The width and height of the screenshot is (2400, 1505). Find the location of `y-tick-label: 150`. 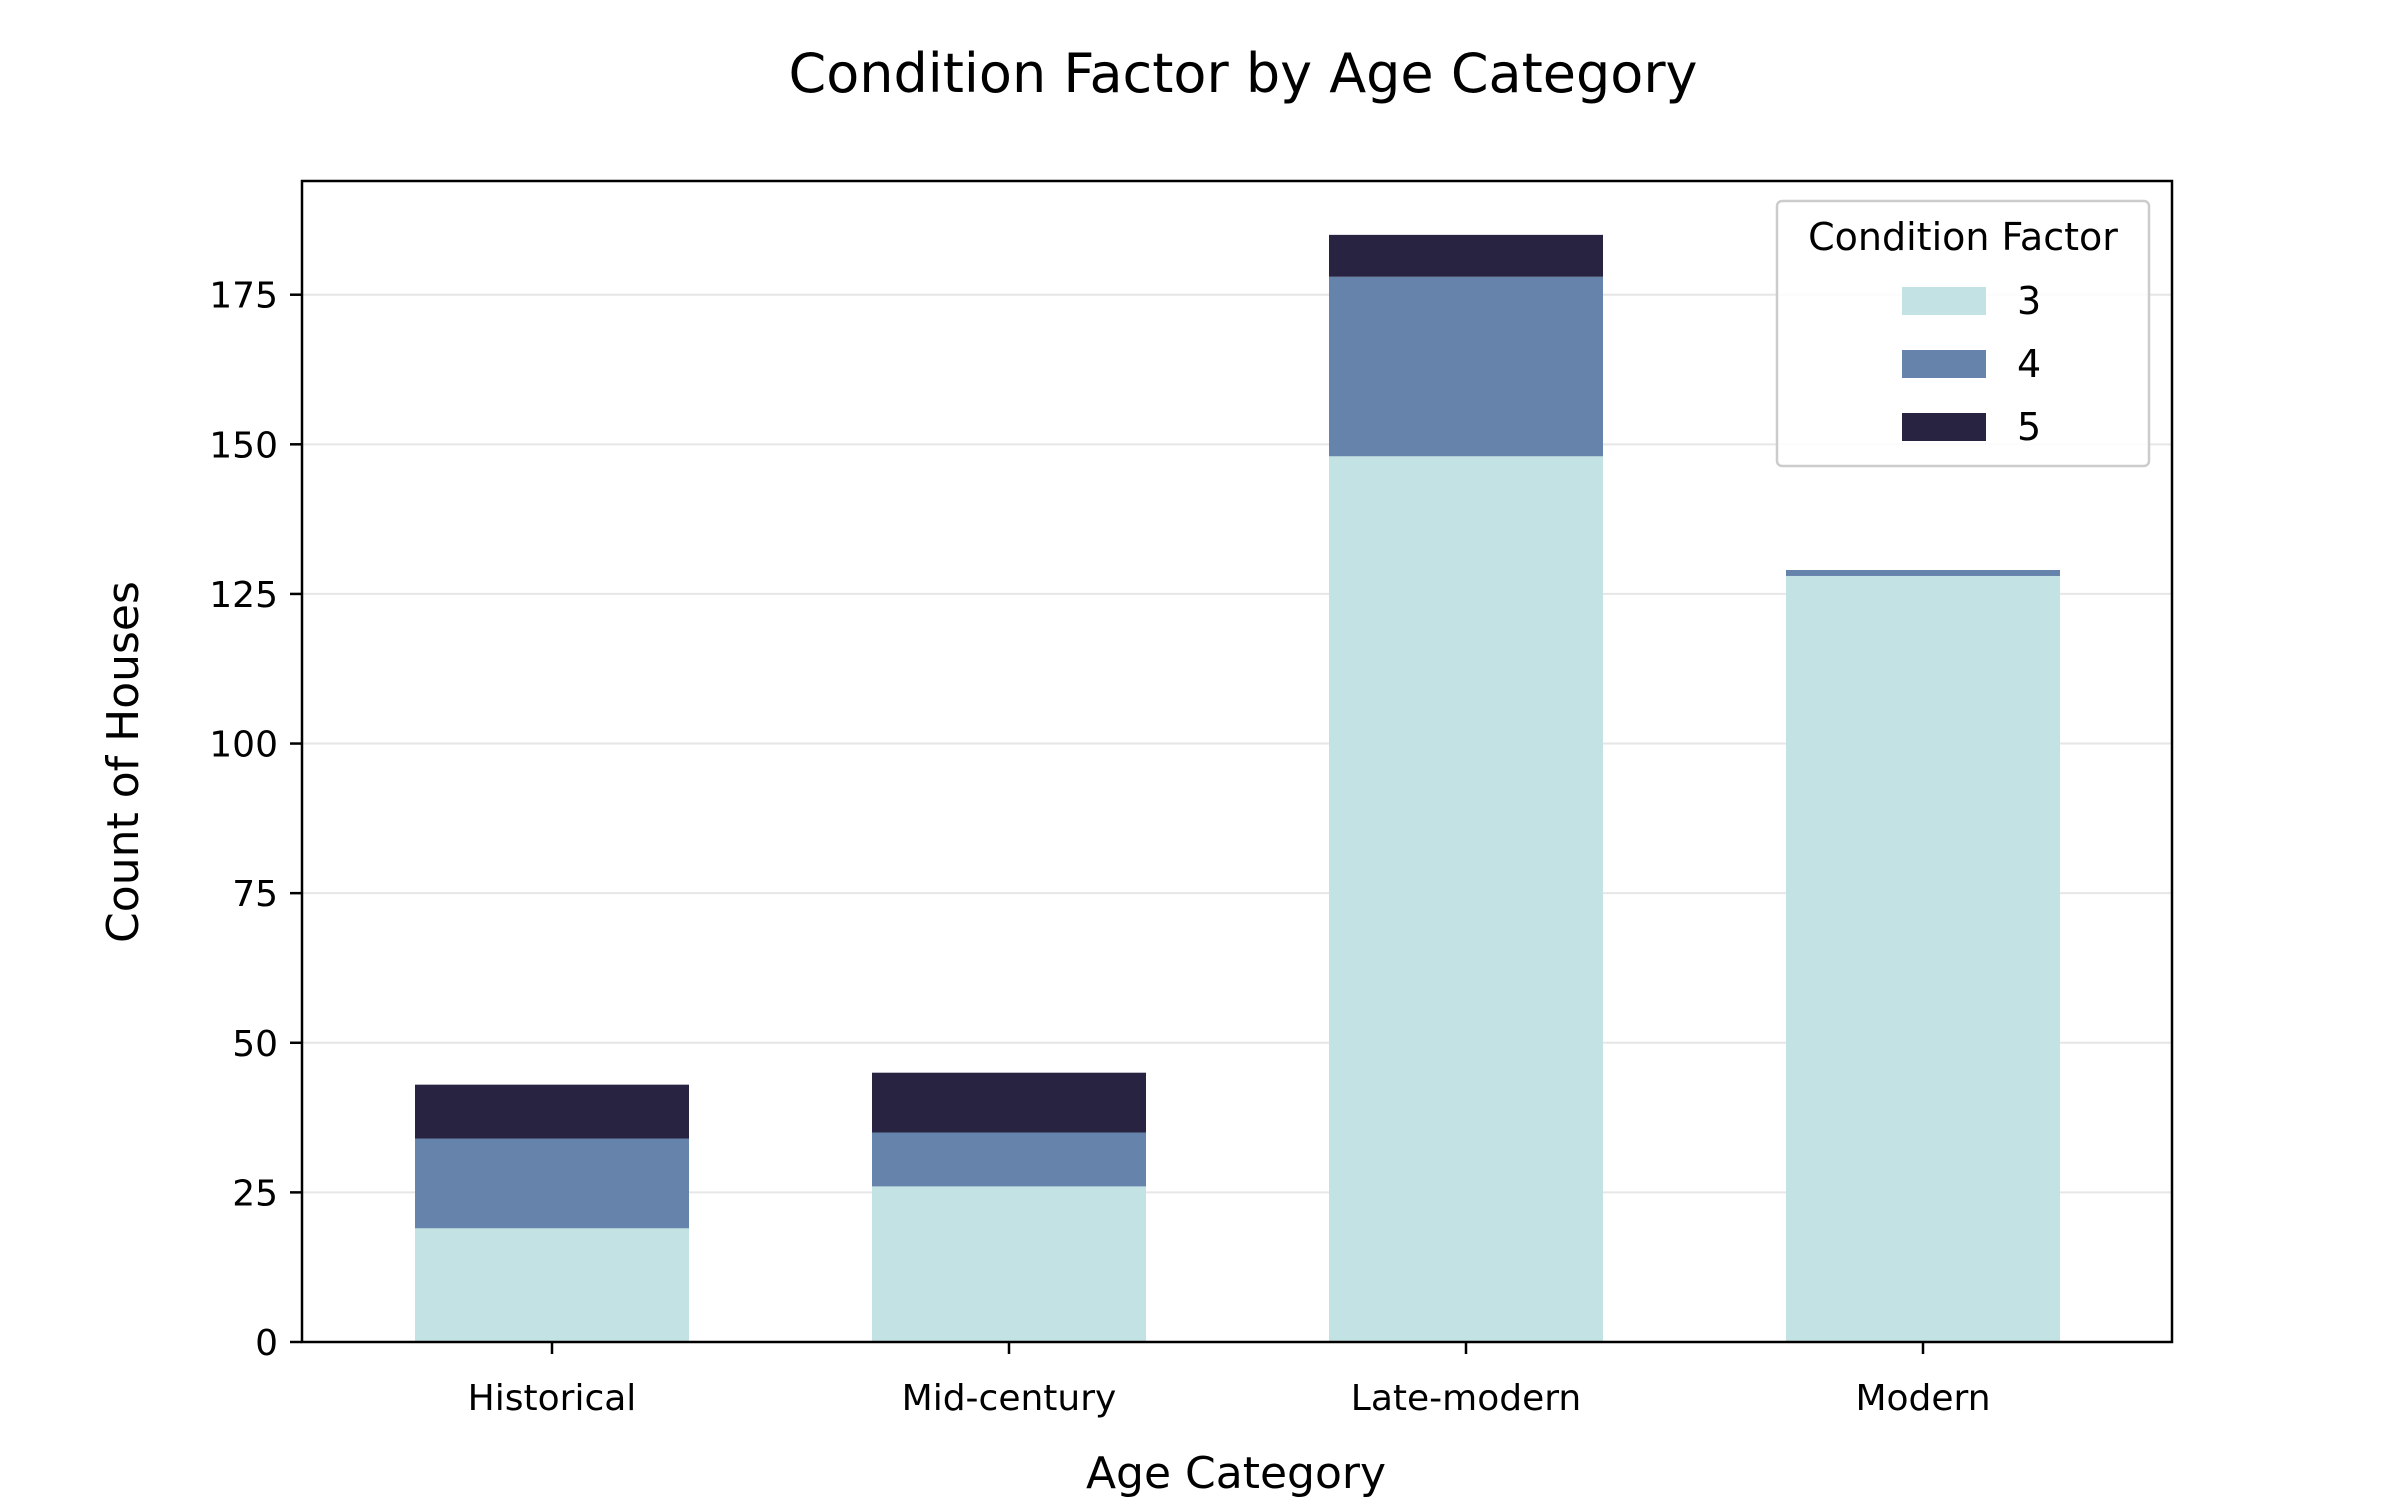

y-tick-label: 150 is located at coordinates (243, 445).